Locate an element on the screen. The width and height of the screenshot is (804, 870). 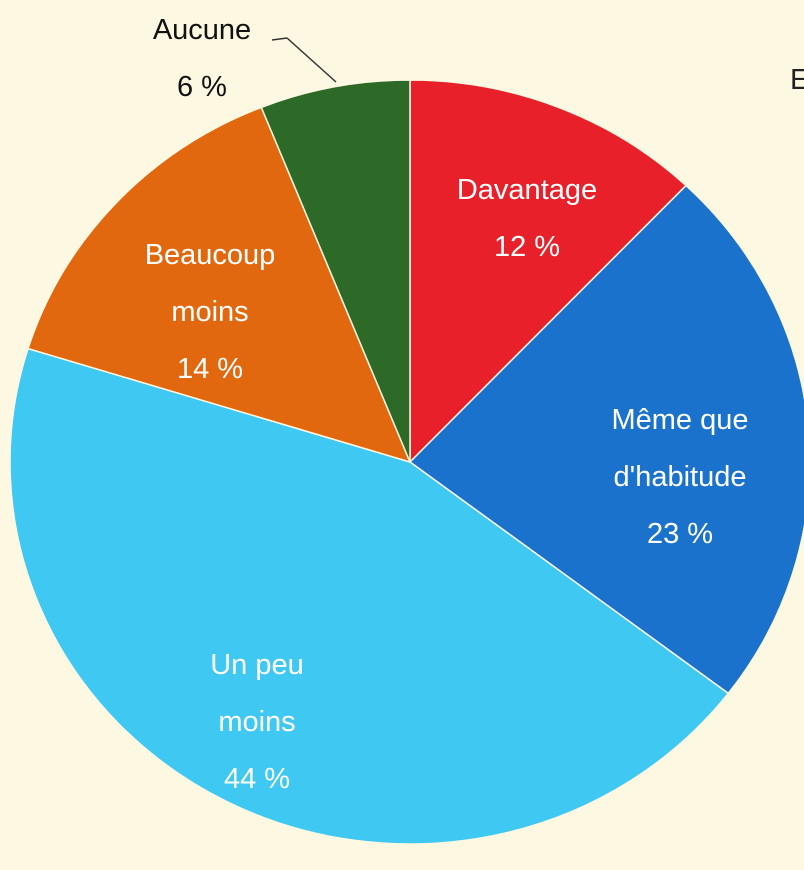
slice-label: Même que d'habitude 23 % is located at coordinates (680, 477).